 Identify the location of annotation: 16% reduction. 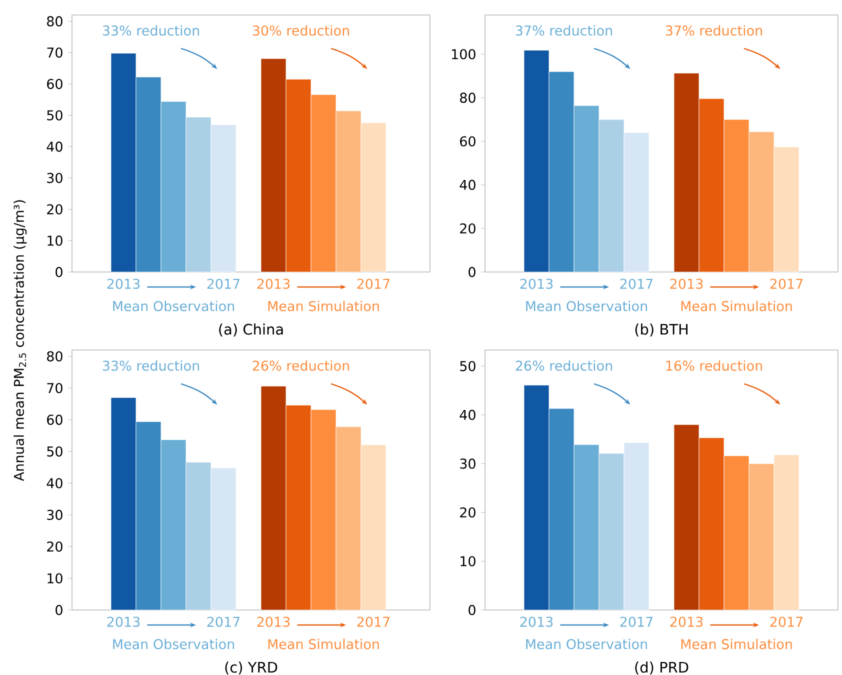
(714, 365).